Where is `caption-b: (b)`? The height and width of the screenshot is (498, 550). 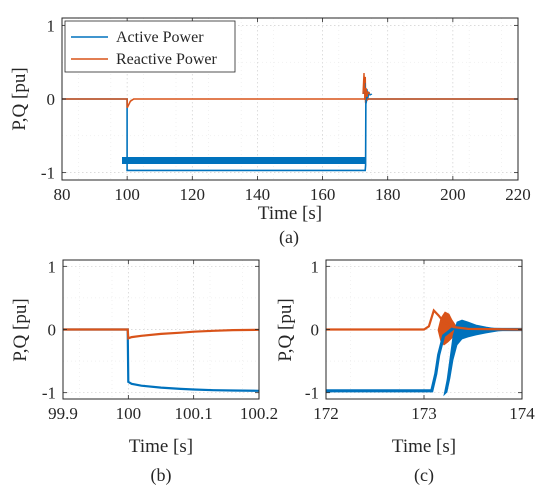
caption-b: (b) is located at coordinates (161, 475).